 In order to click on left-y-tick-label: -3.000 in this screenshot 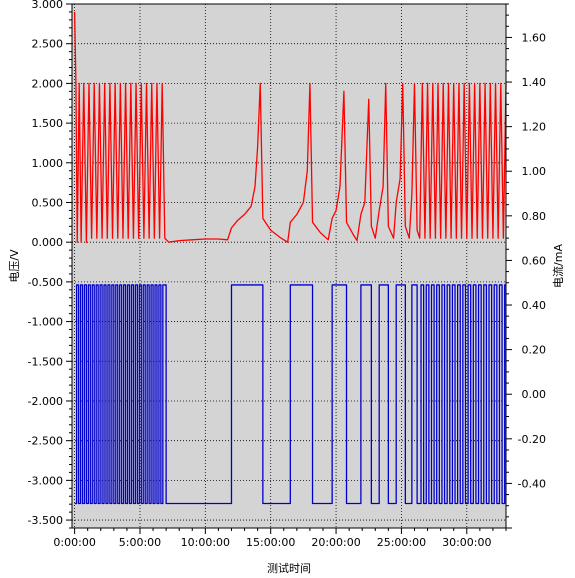, I will do `click(45, 480)`.